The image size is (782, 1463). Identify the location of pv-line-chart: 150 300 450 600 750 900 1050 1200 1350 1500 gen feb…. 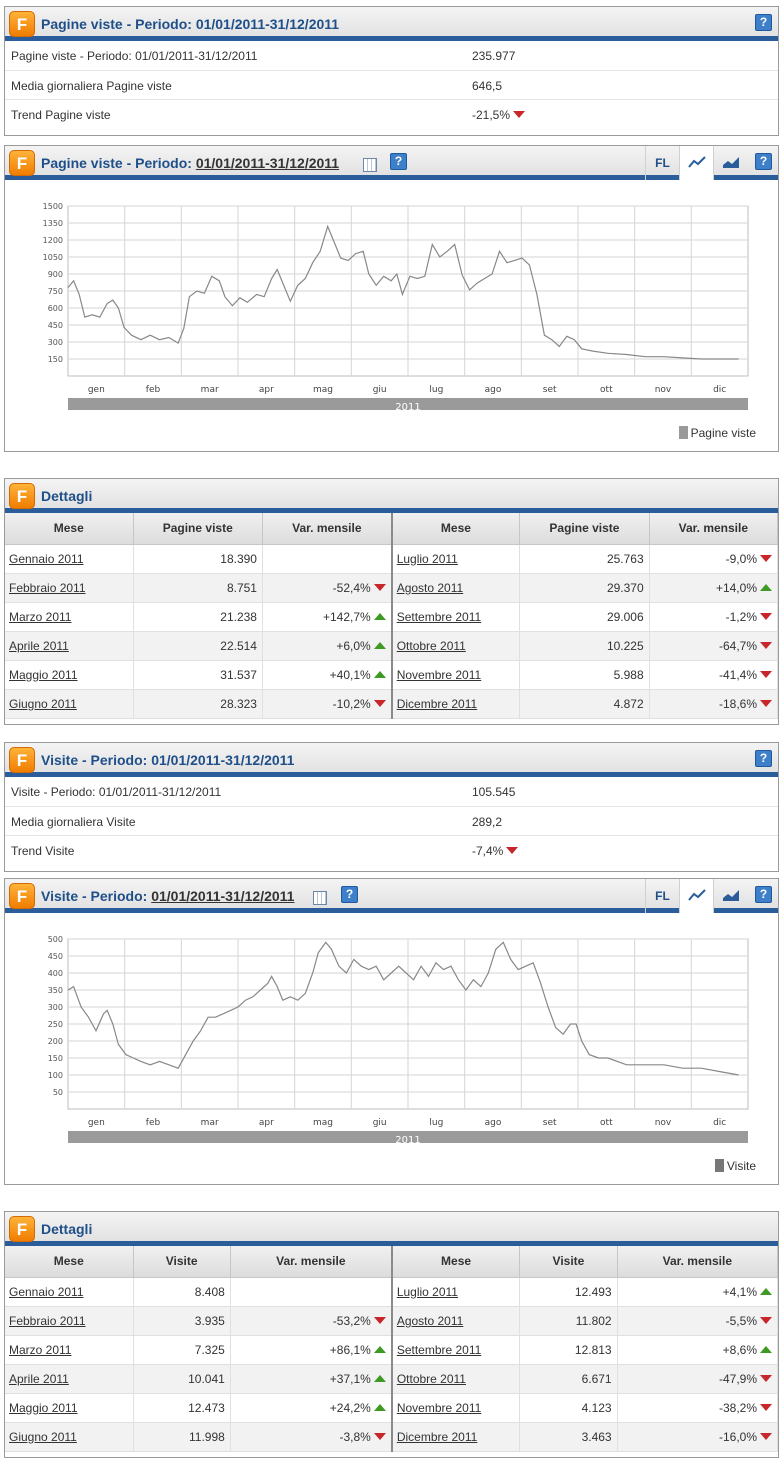
(396, 308).